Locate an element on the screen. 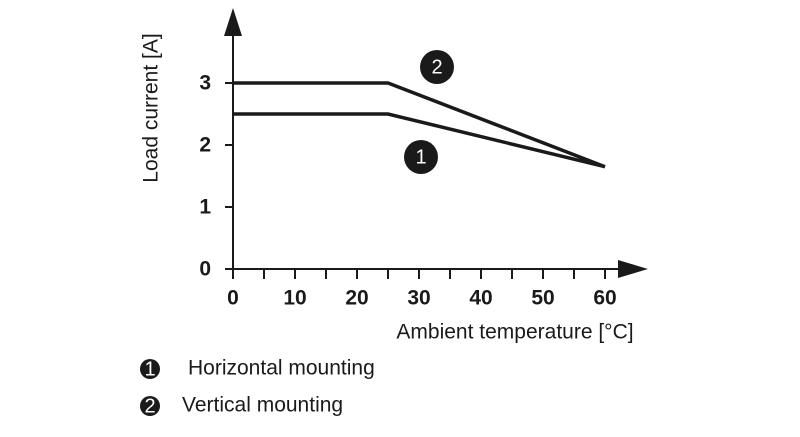 The width and height of the screenshot is (800, 437). y-tick-label: 3 is located at coordinates (205, 83).